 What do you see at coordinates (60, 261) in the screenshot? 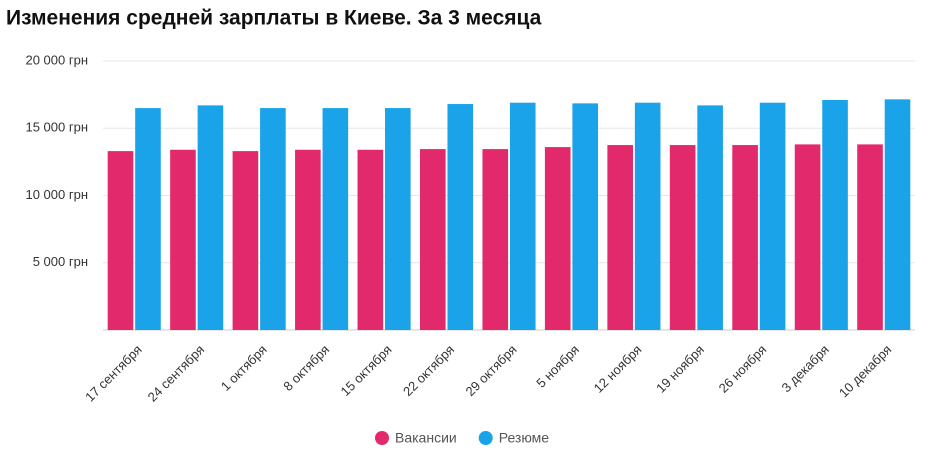
I see `y-tick-label: 5 000 грн` at bounding box center [60, 261].